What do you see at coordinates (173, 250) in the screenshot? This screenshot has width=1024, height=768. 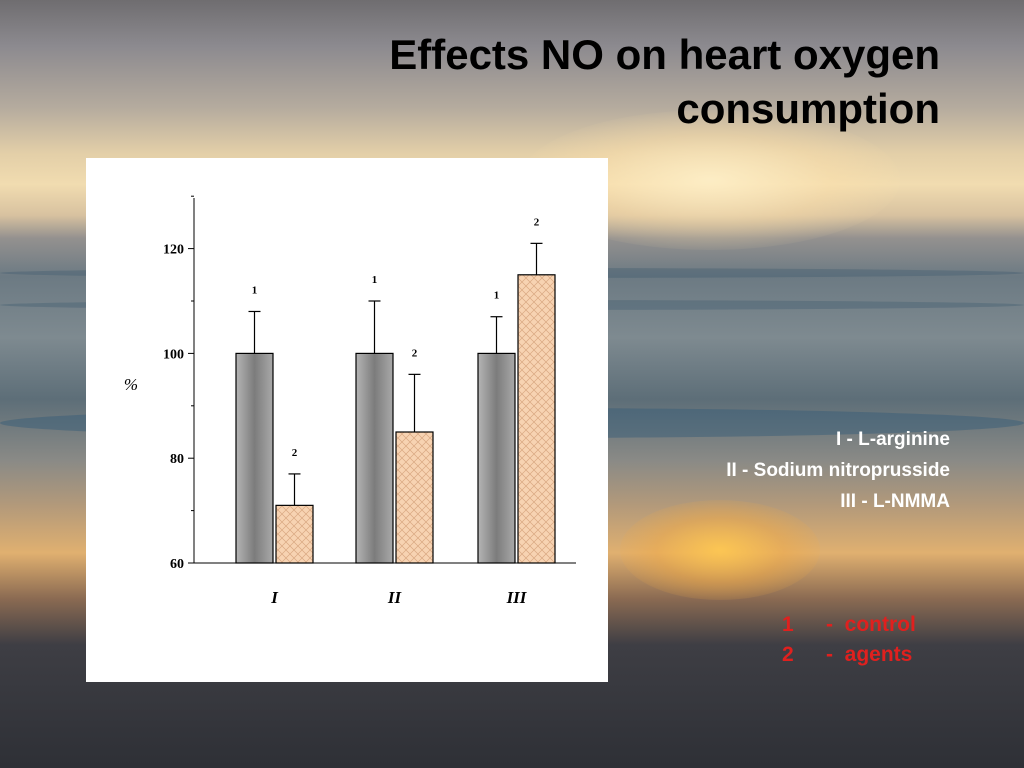 I see `y-tick-label: 120` at bounding box center [173, 250].